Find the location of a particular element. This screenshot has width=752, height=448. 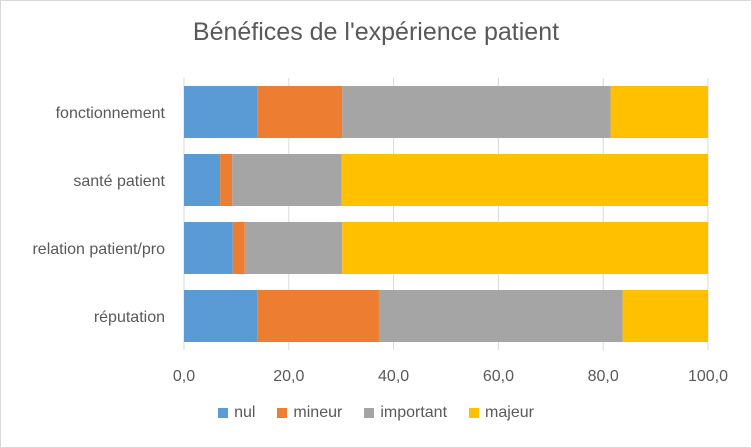

legend-label: important is located at coordinates (414, 412).